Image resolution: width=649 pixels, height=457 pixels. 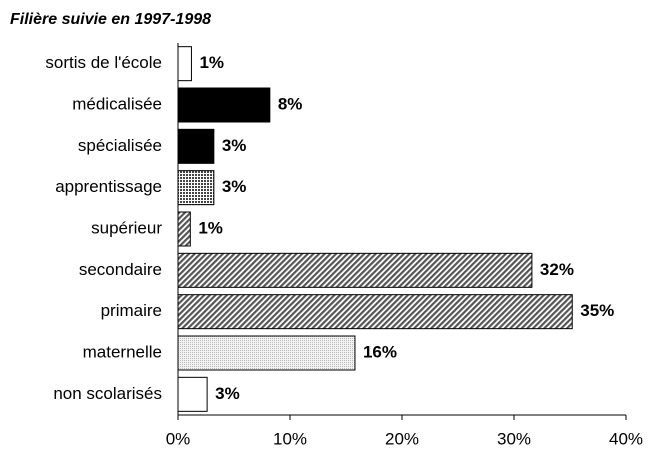 What do you see at coordinates (110, 19) in the screenshot?
I see `chart-title: Filière suivie en 1997-1998` at bounding box center [110, 19].